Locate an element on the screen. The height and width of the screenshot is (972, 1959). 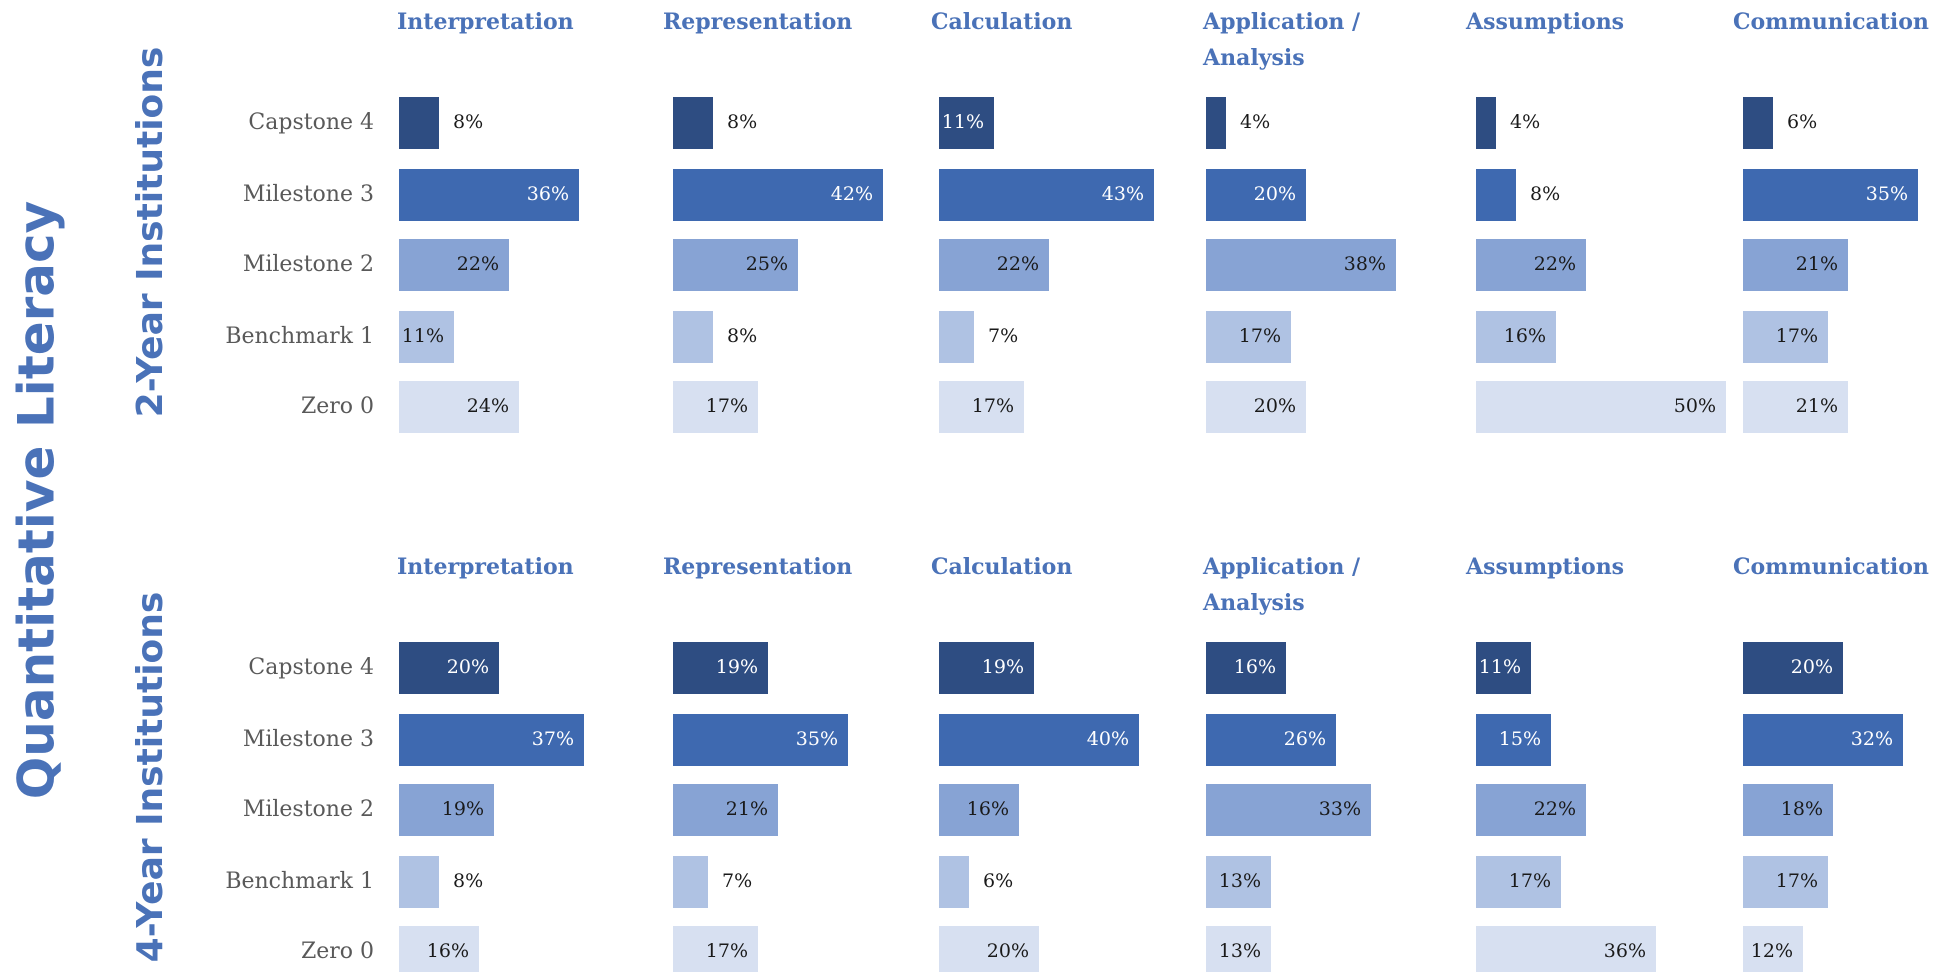
value-label: 37% is located at coordinates (553, 739).